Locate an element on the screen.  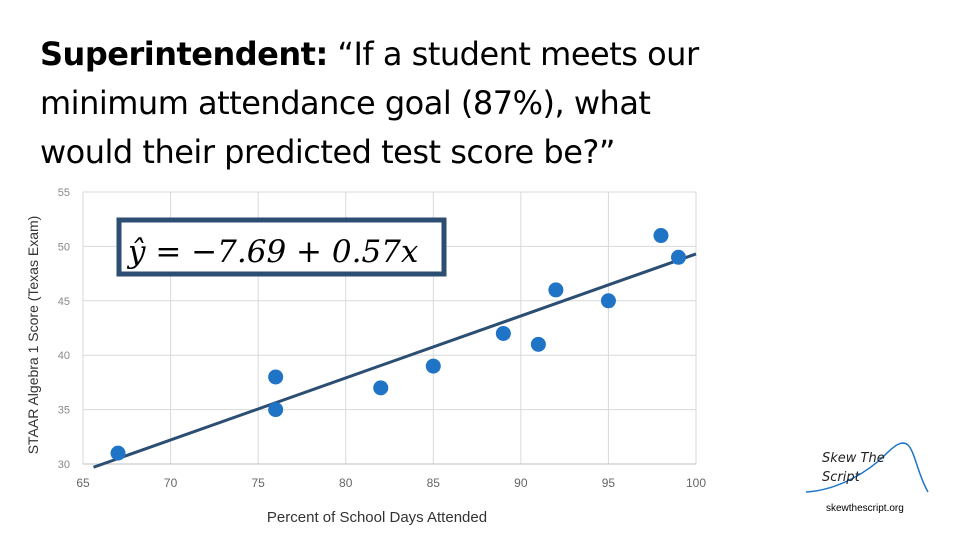
x-tick-label: 90 is located at coordinates (521, 483).